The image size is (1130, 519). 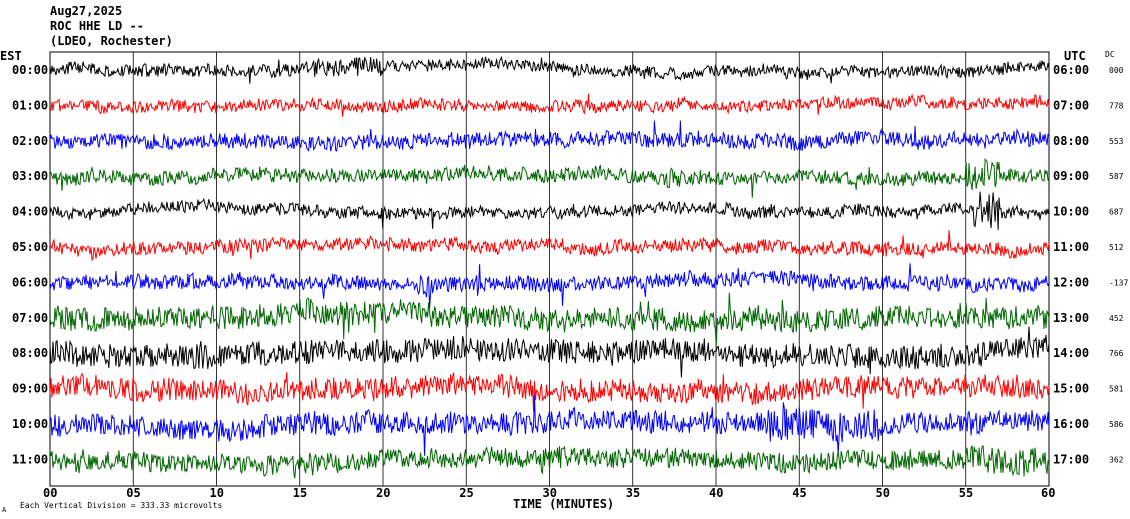 I want to click on dc-offset-label: 766, so click(x=1116, y=353).